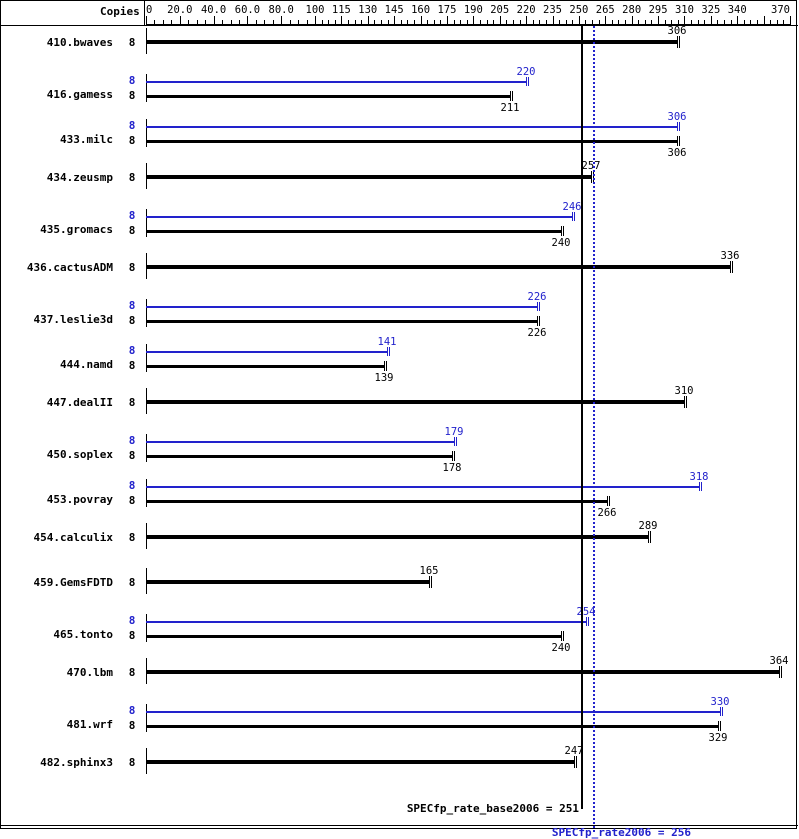 The image size is (799, 839). I want to click on axis-tick-label: 175, so click(447, 10).